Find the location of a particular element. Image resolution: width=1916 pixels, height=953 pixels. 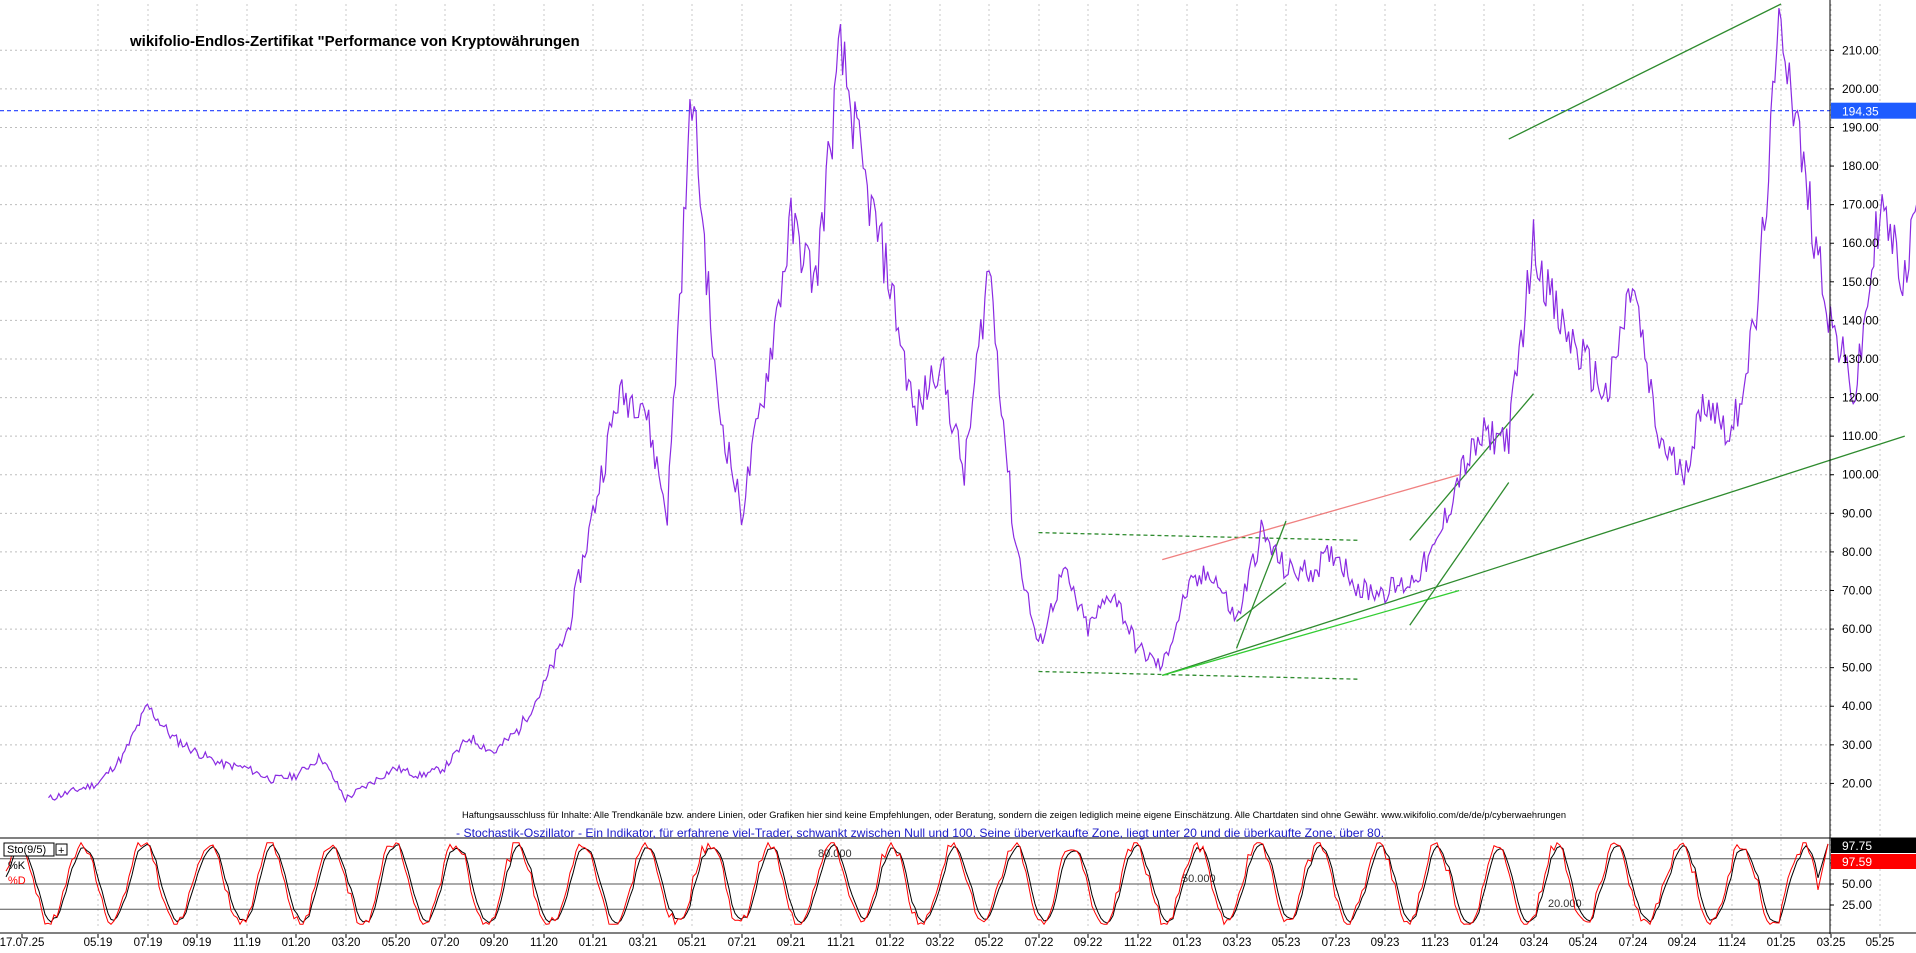

y-tick-label: 160.00 is located at coordinates (1860, 243).